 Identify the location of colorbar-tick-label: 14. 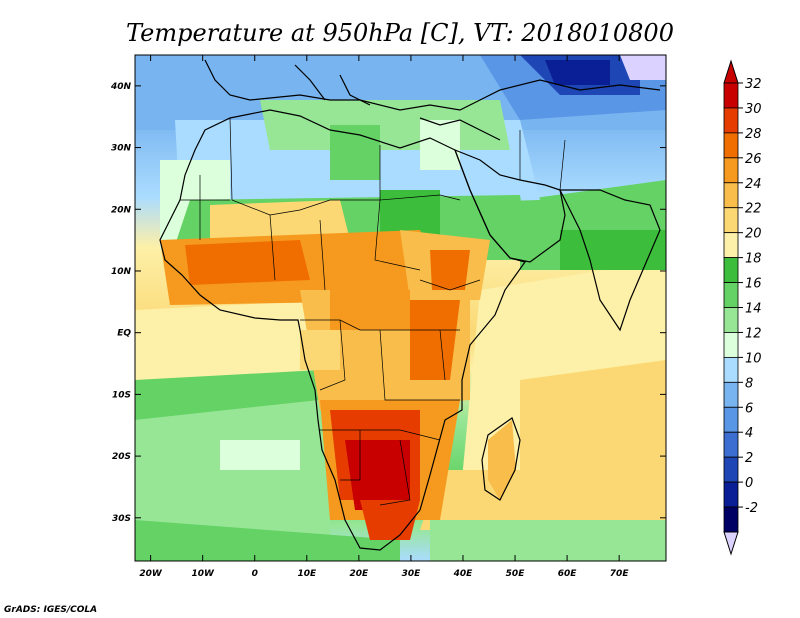
(753, 309).